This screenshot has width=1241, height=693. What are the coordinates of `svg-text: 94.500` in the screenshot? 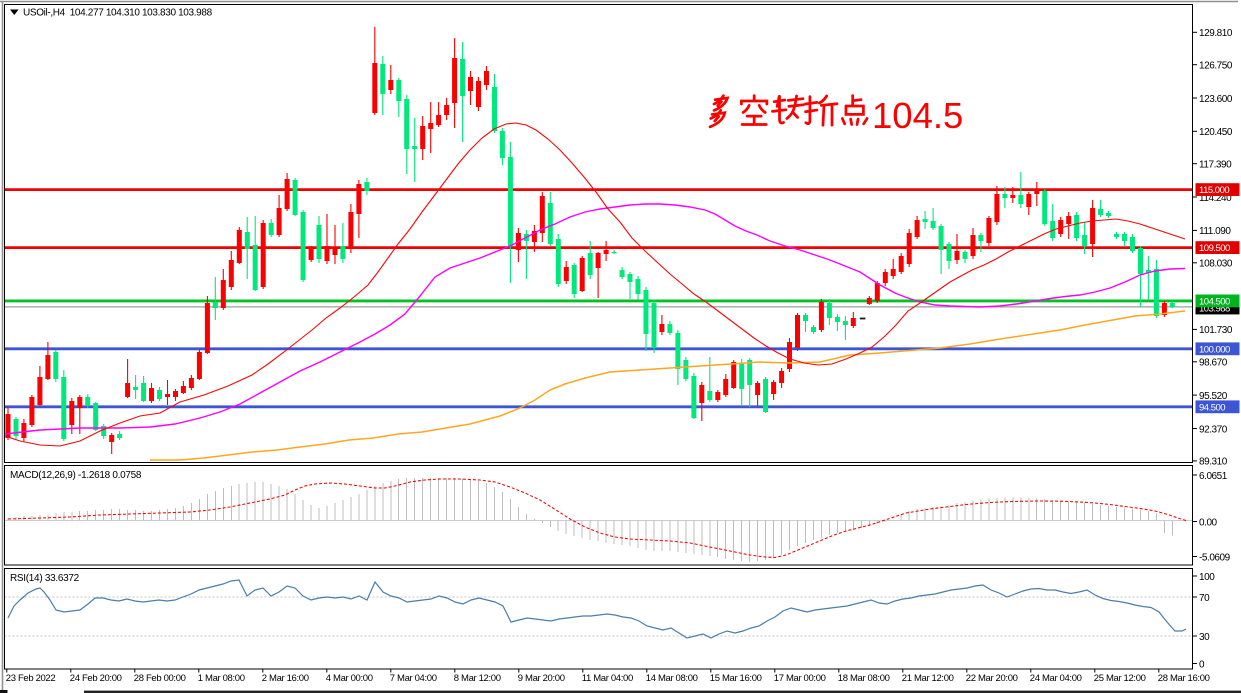 It's located at (1212, 407).